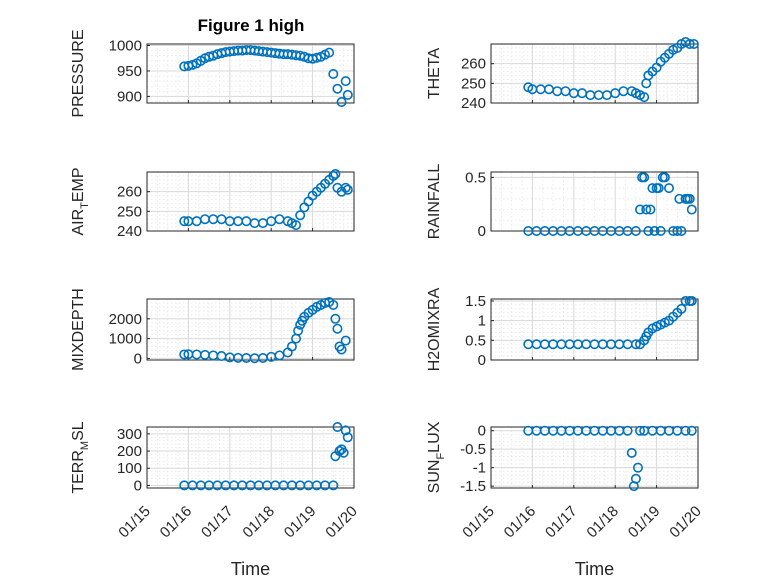  I want to click on y-tick-label: 950, so click(129, 71).